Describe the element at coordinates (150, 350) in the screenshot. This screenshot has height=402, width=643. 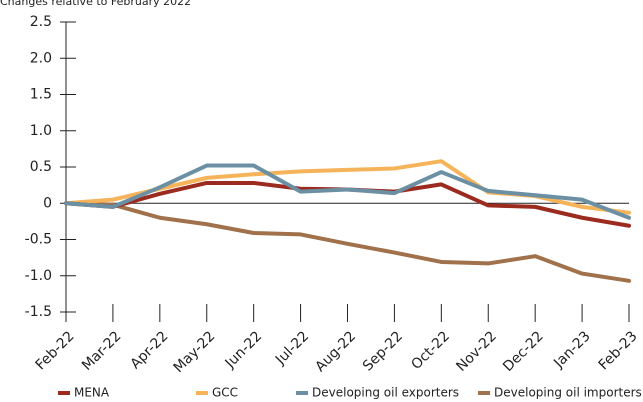
I see `x-tick-label: Apr-22` at that location.